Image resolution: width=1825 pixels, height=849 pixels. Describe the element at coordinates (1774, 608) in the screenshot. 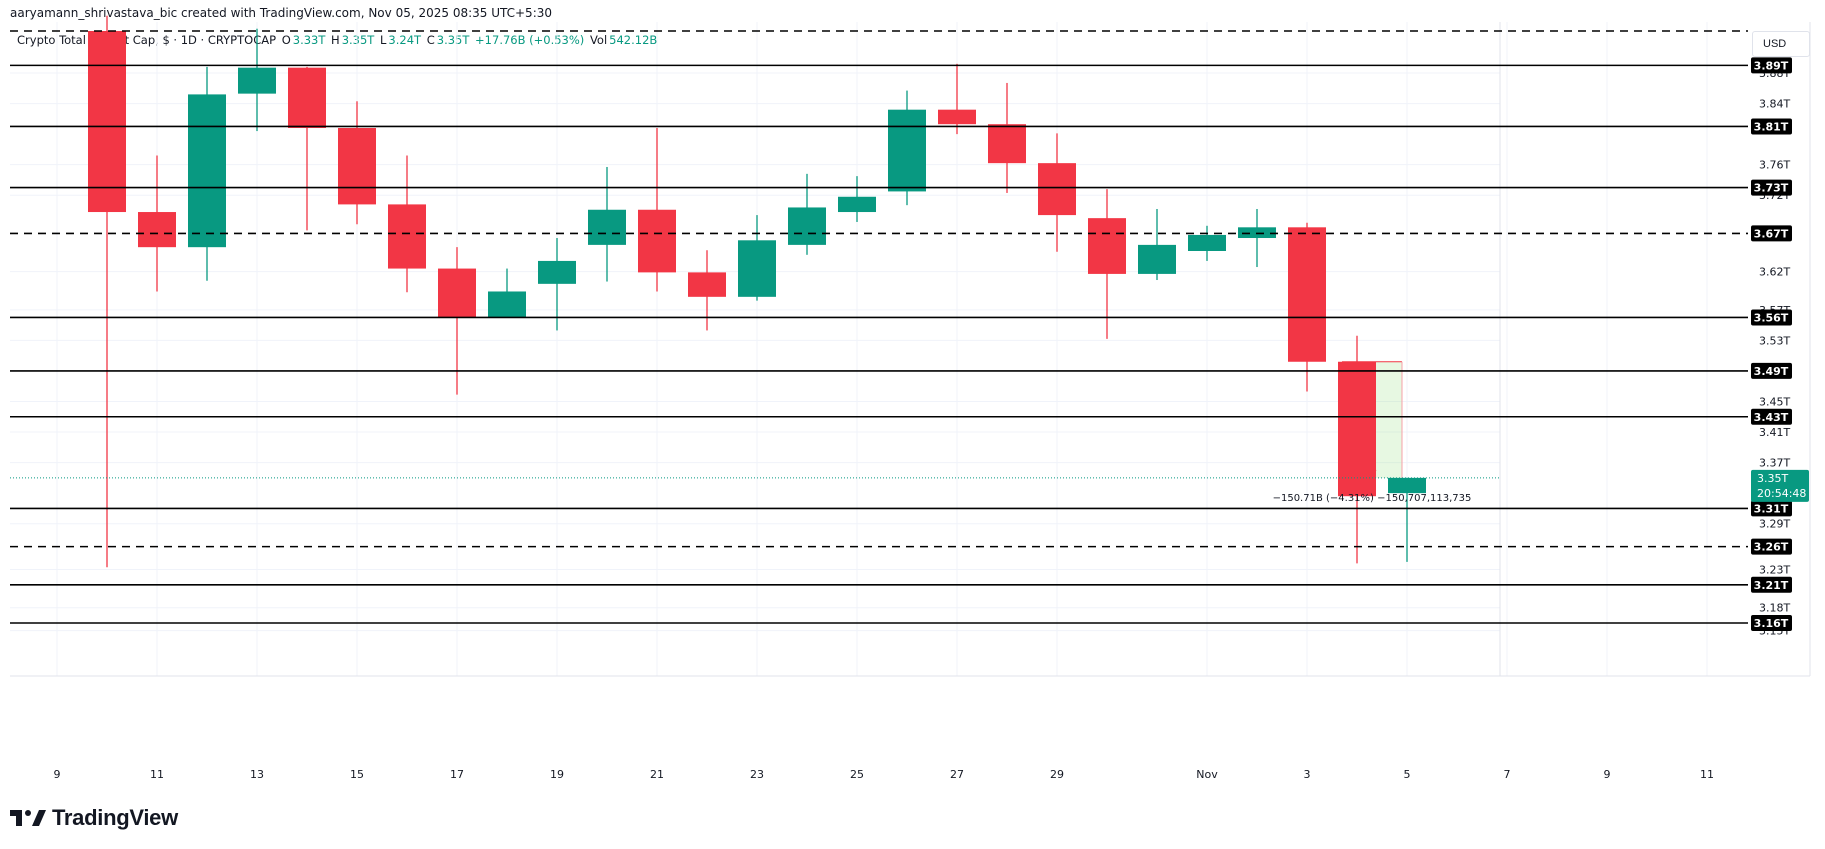

I see `y-tick-label: 3.18T` at that location.